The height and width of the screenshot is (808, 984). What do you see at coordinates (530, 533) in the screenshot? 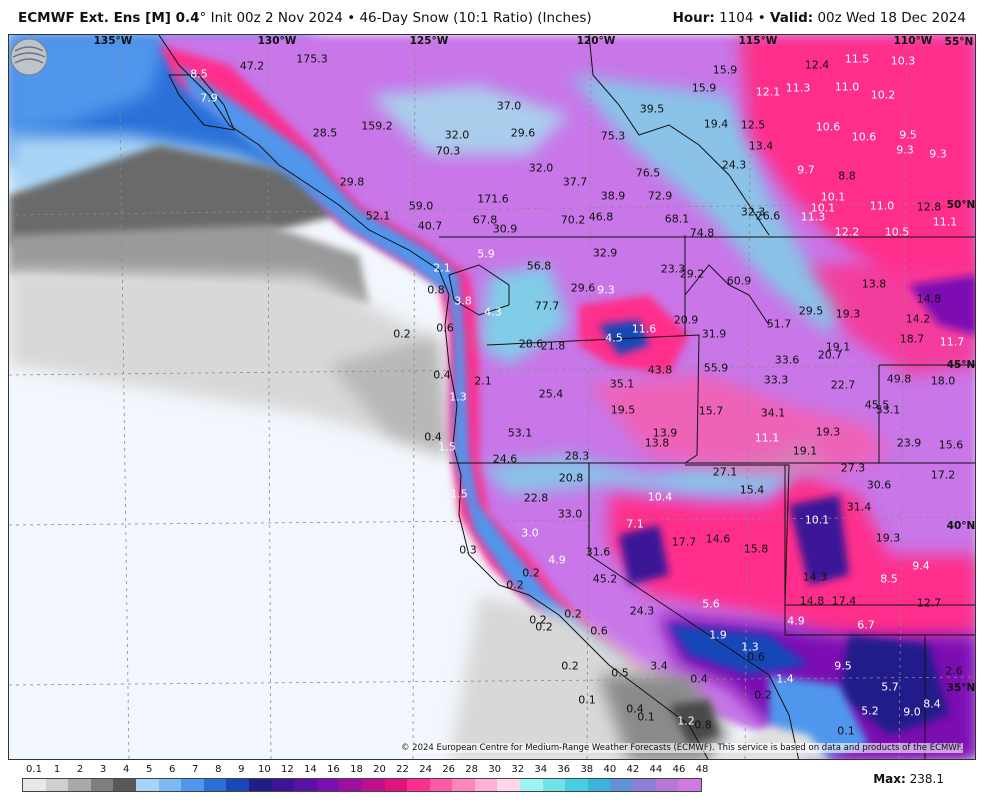
I see `snow-value-label: 3.0` at bounding box center [530, 533].